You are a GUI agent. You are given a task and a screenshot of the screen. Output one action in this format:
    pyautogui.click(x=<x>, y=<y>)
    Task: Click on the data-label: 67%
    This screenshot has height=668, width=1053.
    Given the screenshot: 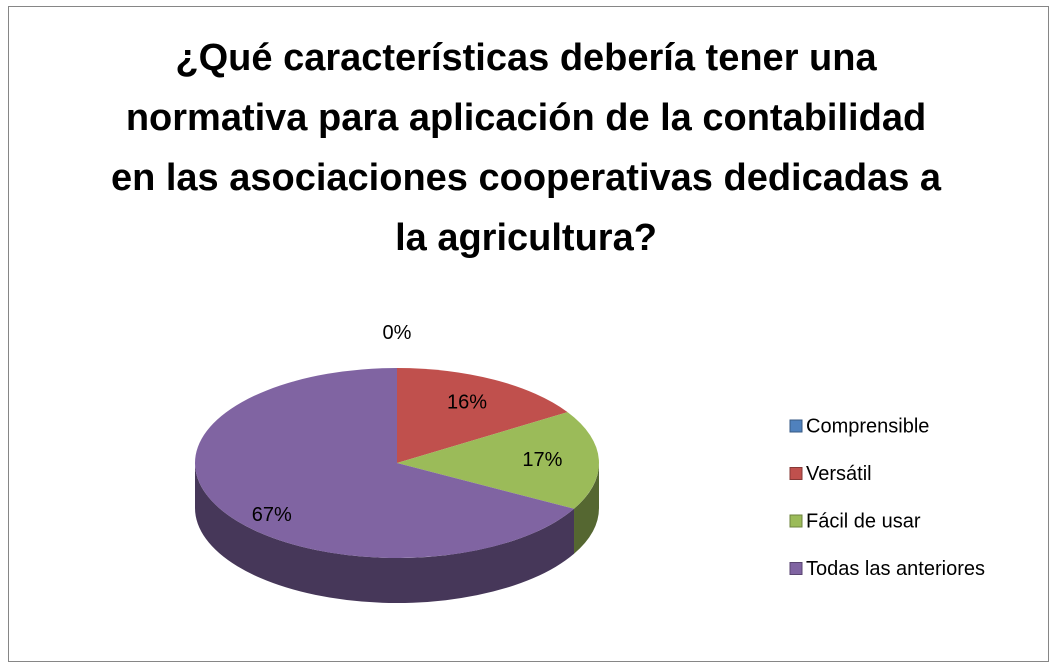 What is the action you would take?
    pyautogui.click(x=272, y=515)
    